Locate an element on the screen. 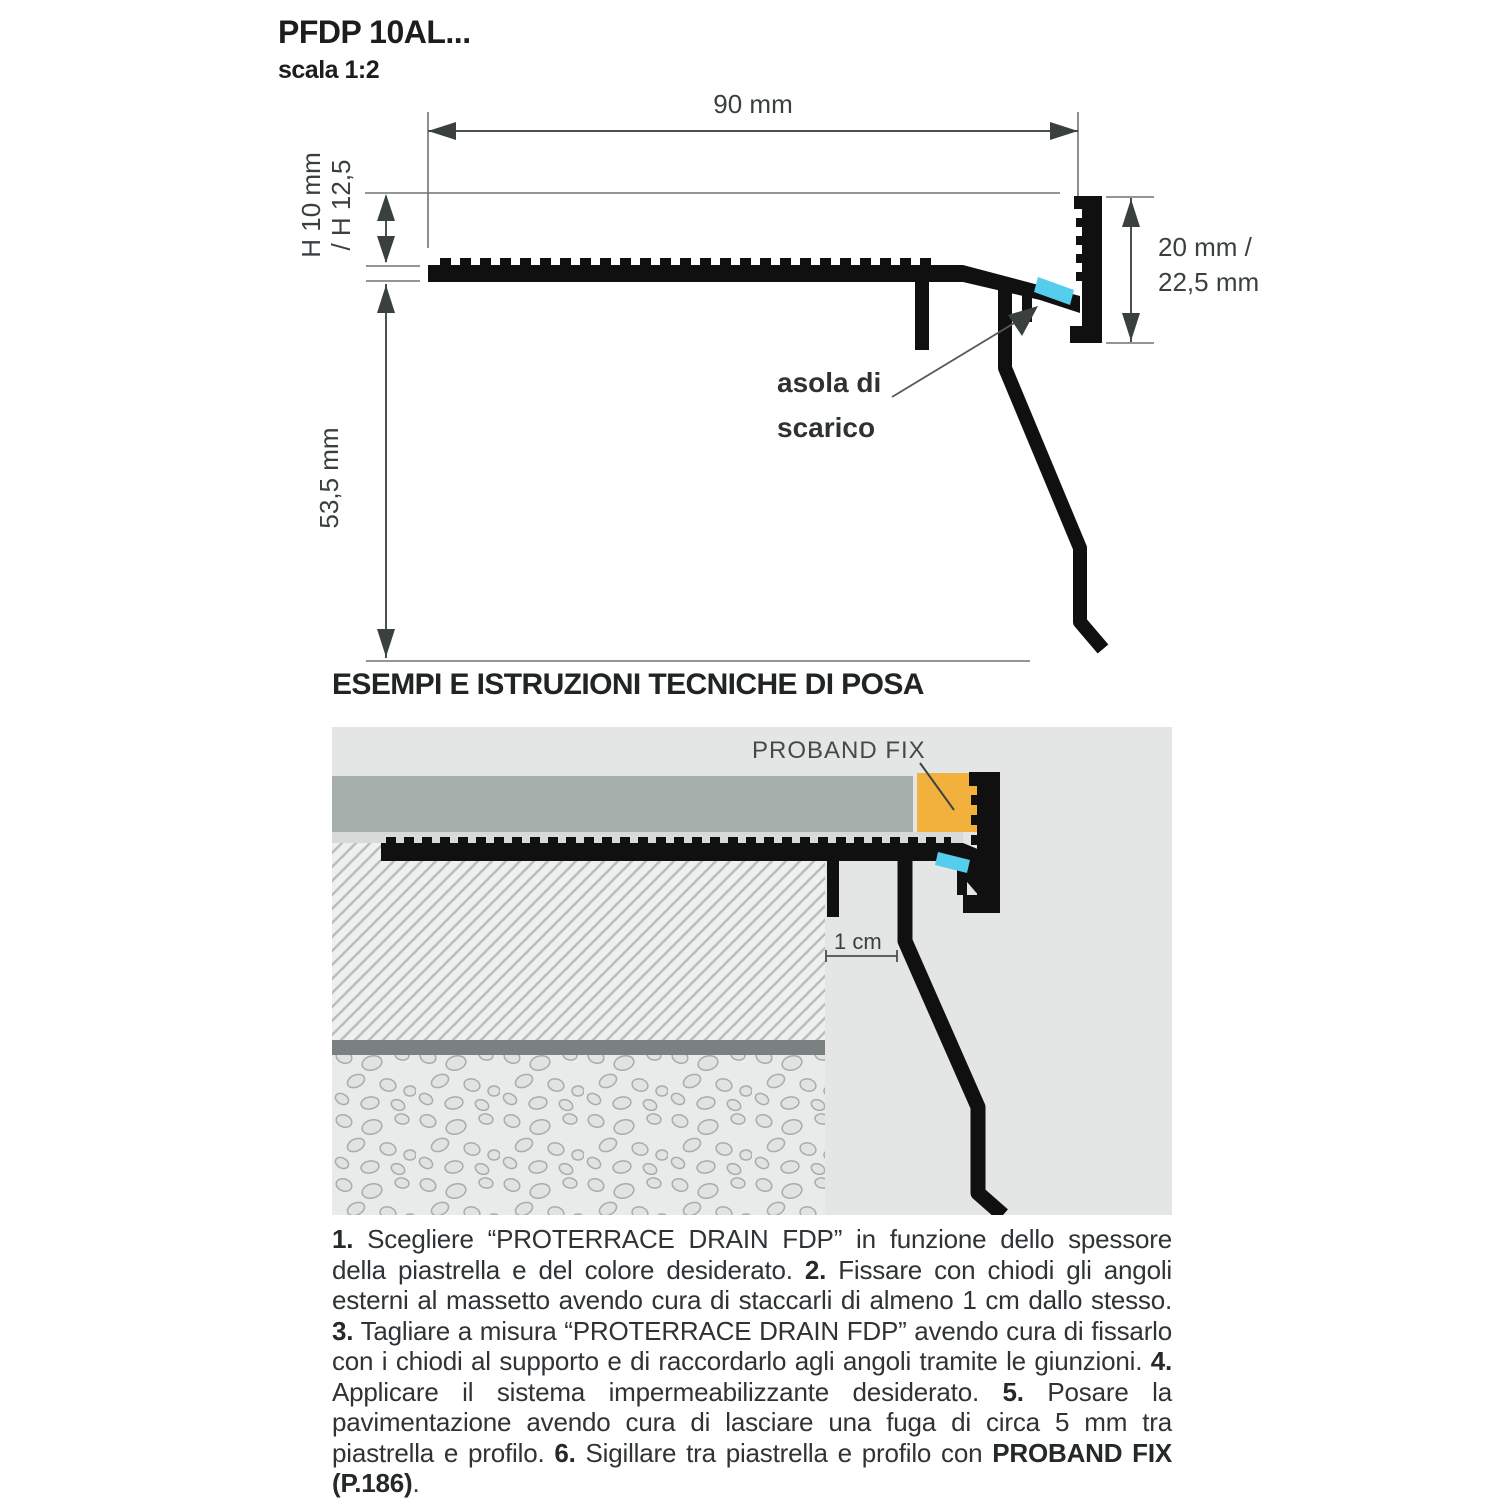 This screenshot has width=1500, height=1500. sealant-label: PROBAND FIX is located at coordinates (839, 750).